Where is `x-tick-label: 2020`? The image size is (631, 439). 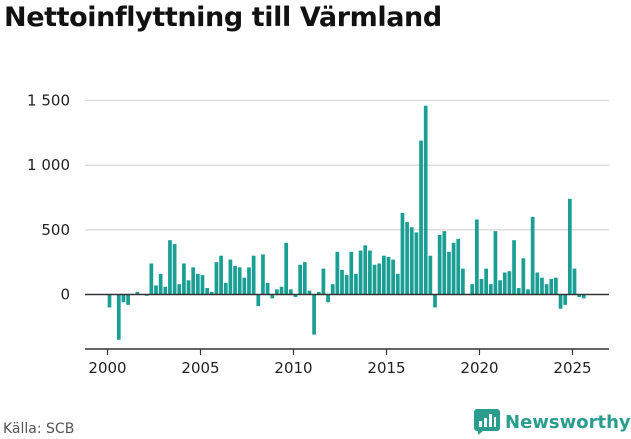
x-tick-label: 2020 is located at coordinates (479, 368).